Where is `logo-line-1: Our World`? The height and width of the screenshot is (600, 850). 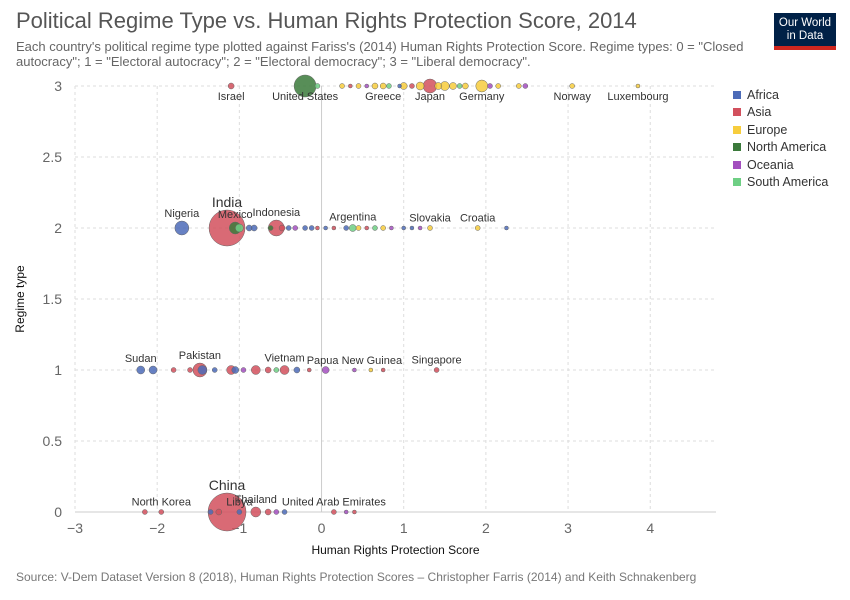
logo-line-1: Our World is located at coordinates (805, 23).